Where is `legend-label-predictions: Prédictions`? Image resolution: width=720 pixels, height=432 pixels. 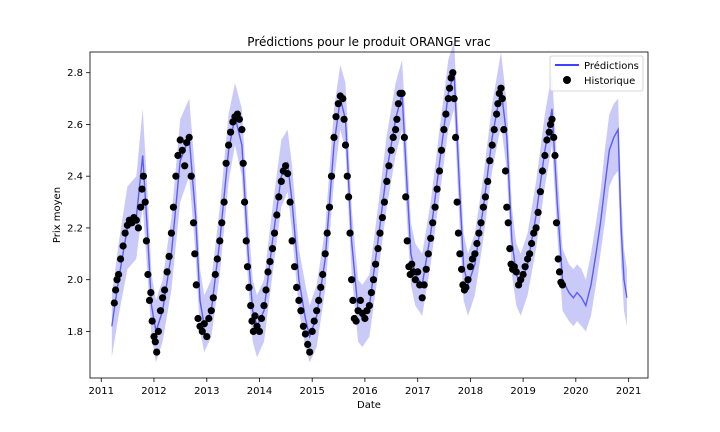 legend-label-predictions: Prédictions is located at coordinates (611, 66).